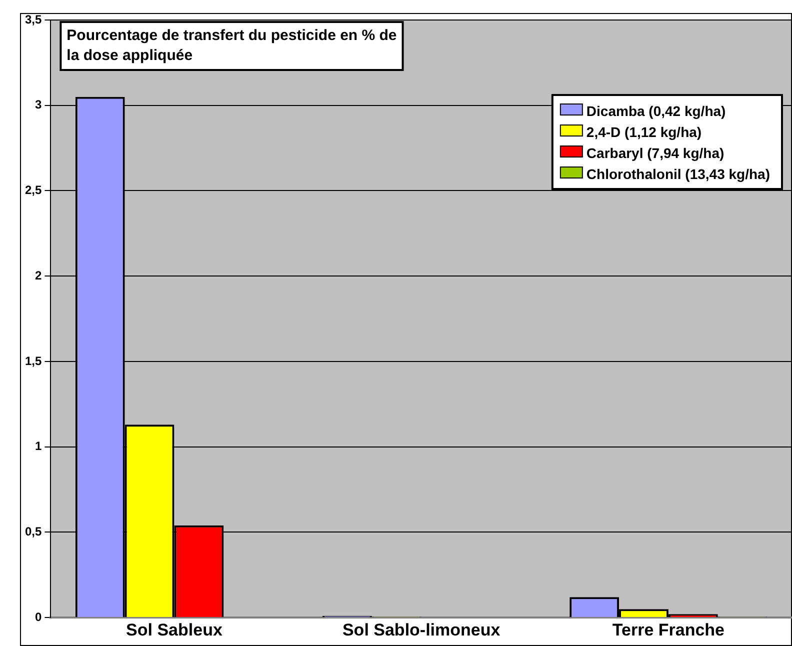 This screenshot has height=646, width=792. Describe the element at coordinates (33, 19) in the screenshot. I see `y-tick-label: 3,5` at that location.